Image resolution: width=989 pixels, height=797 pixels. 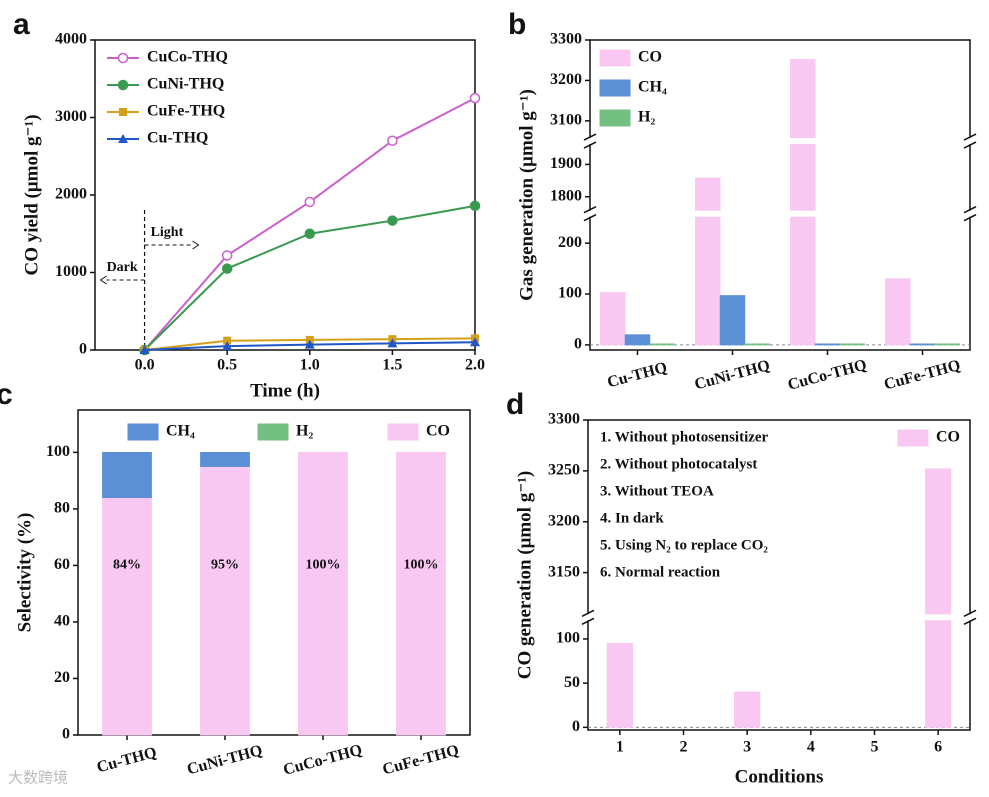 I want to click on annotation: 2. Without photocatalyst, so click(x=678, y=464).